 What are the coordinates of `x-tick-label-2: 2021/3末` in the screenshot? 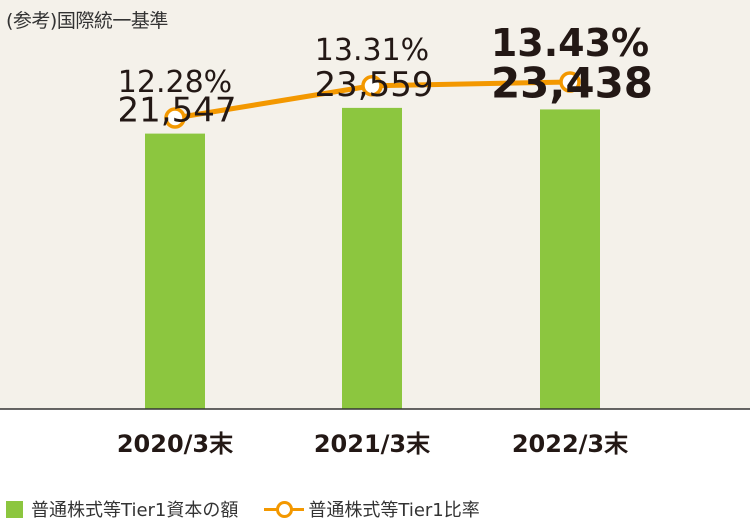 It's located at (372, 444).